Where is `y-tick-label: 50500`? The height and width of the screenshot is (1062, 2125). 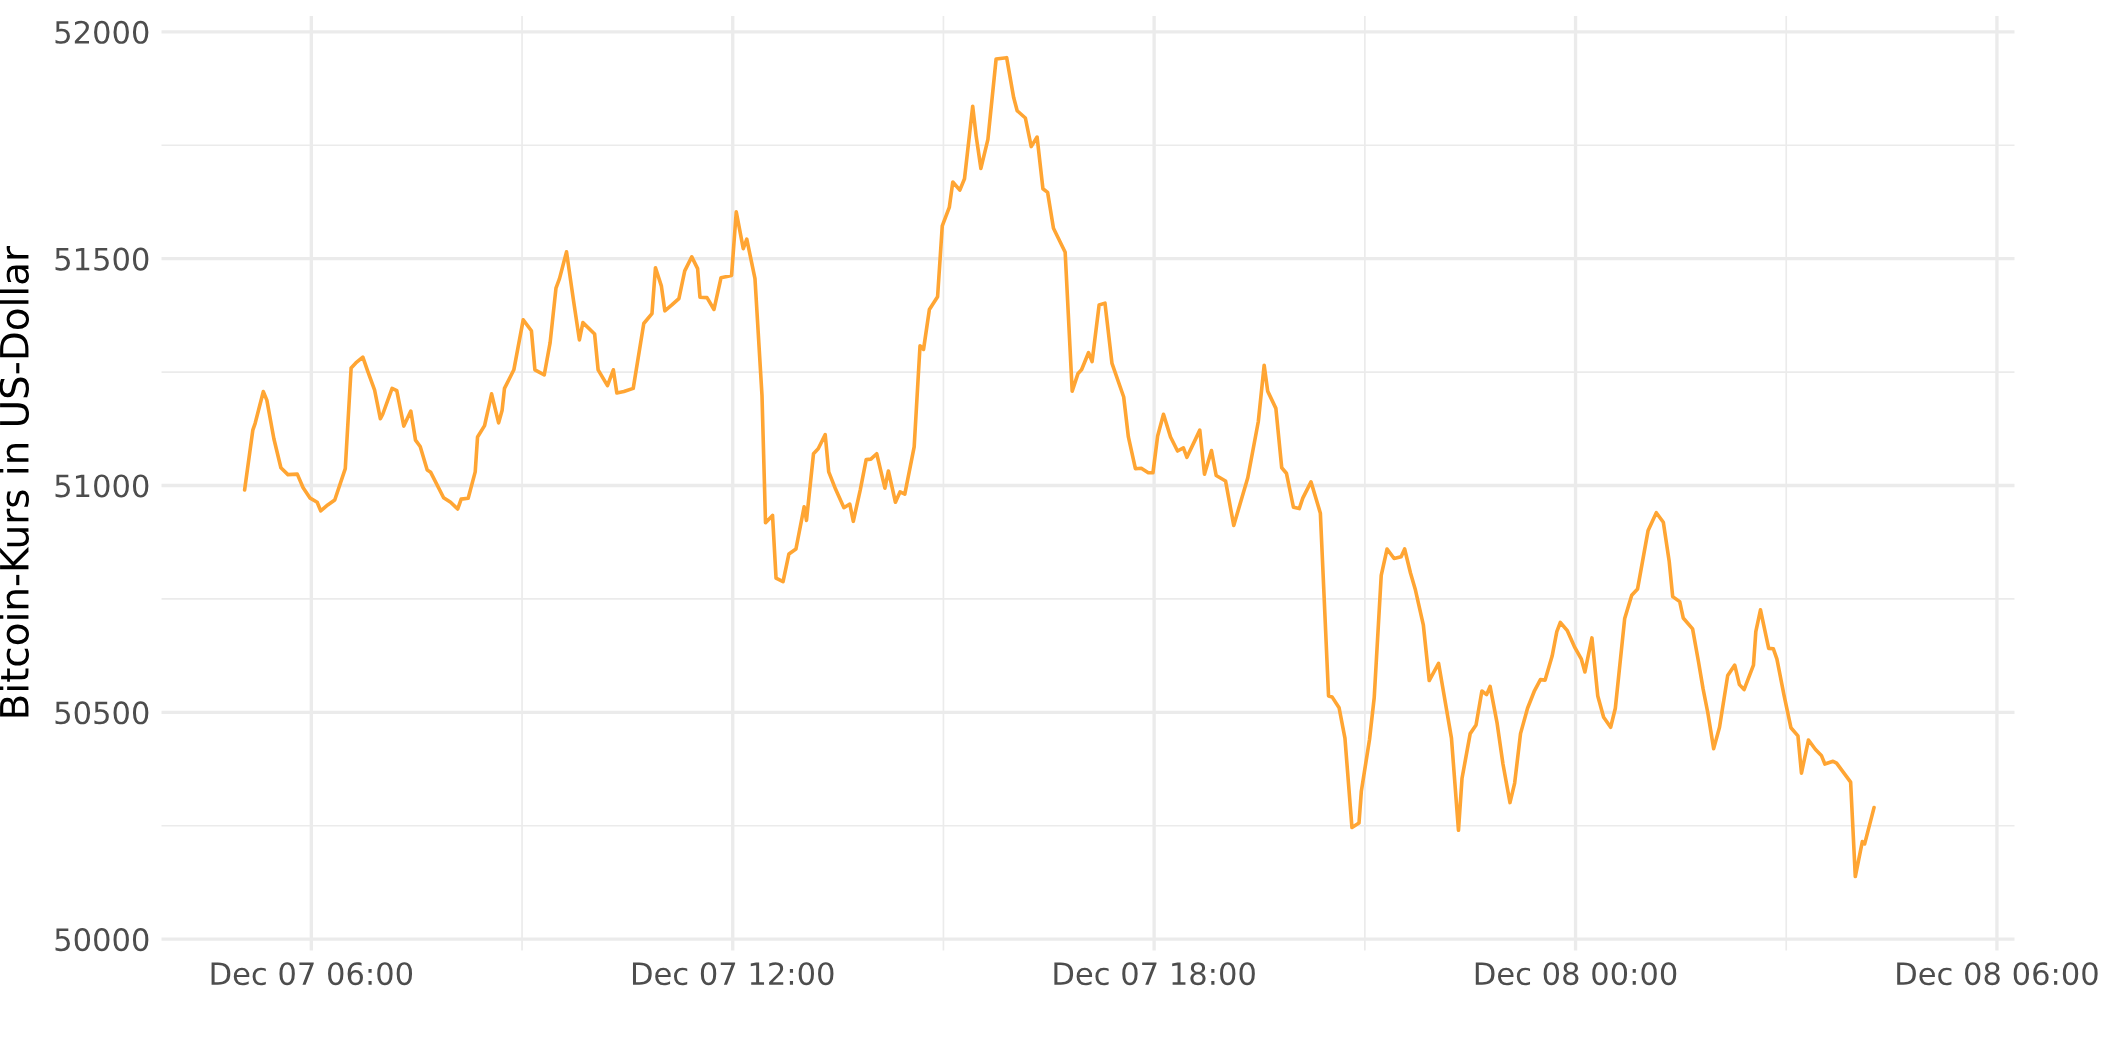
y-tick-label: 50500 is located at coordinates (102, 713).